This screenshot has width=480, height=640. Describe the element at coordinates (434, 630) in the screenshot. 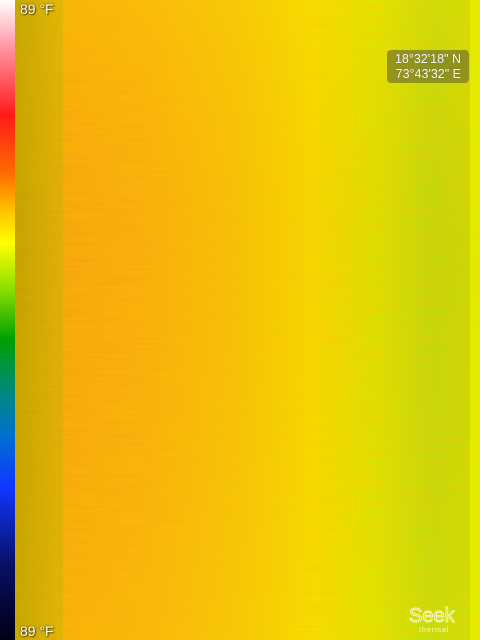

I see `logo-subtext: thermal` at that location.